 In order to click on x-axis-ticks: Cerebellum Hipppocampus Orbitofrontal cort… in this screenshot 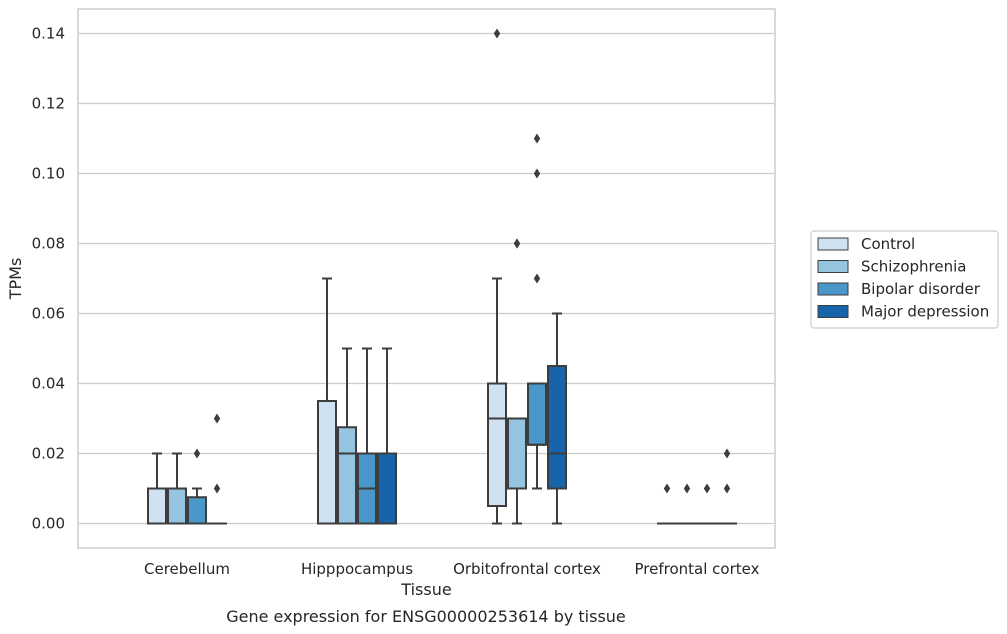, I will do `click(452, 569)`.